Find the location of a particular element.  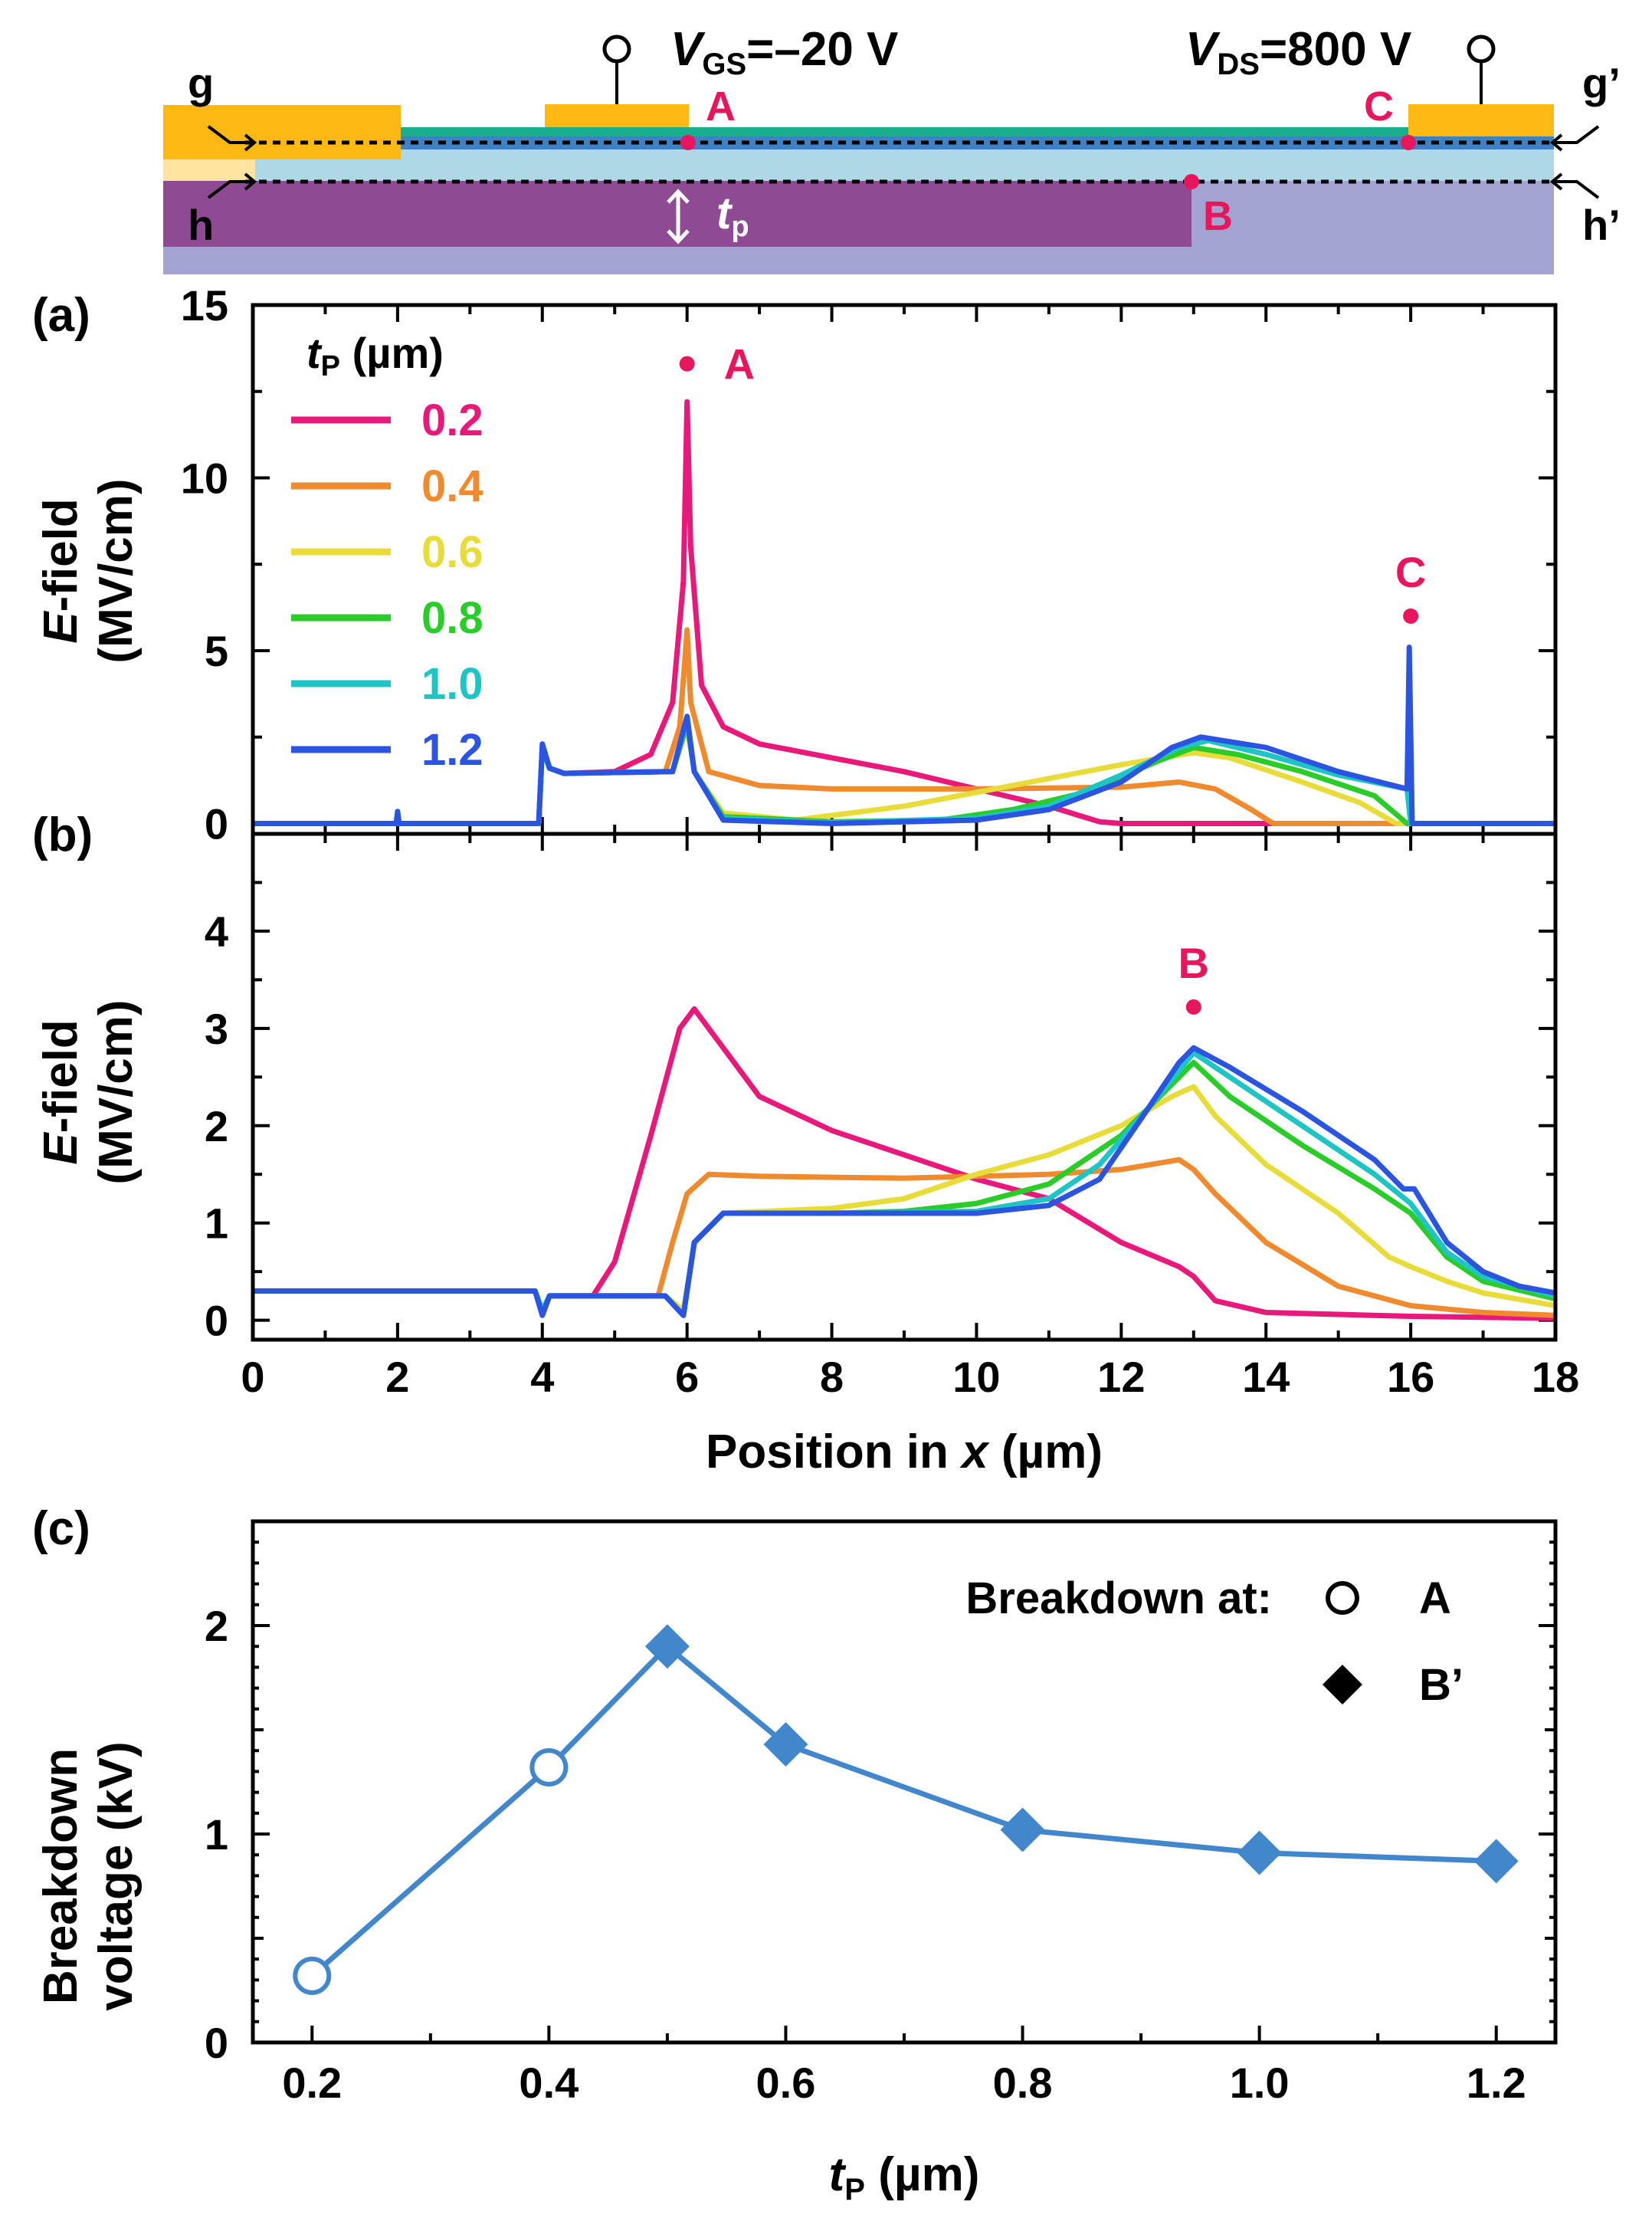

h-label: h is located at coordinates (201, 225).